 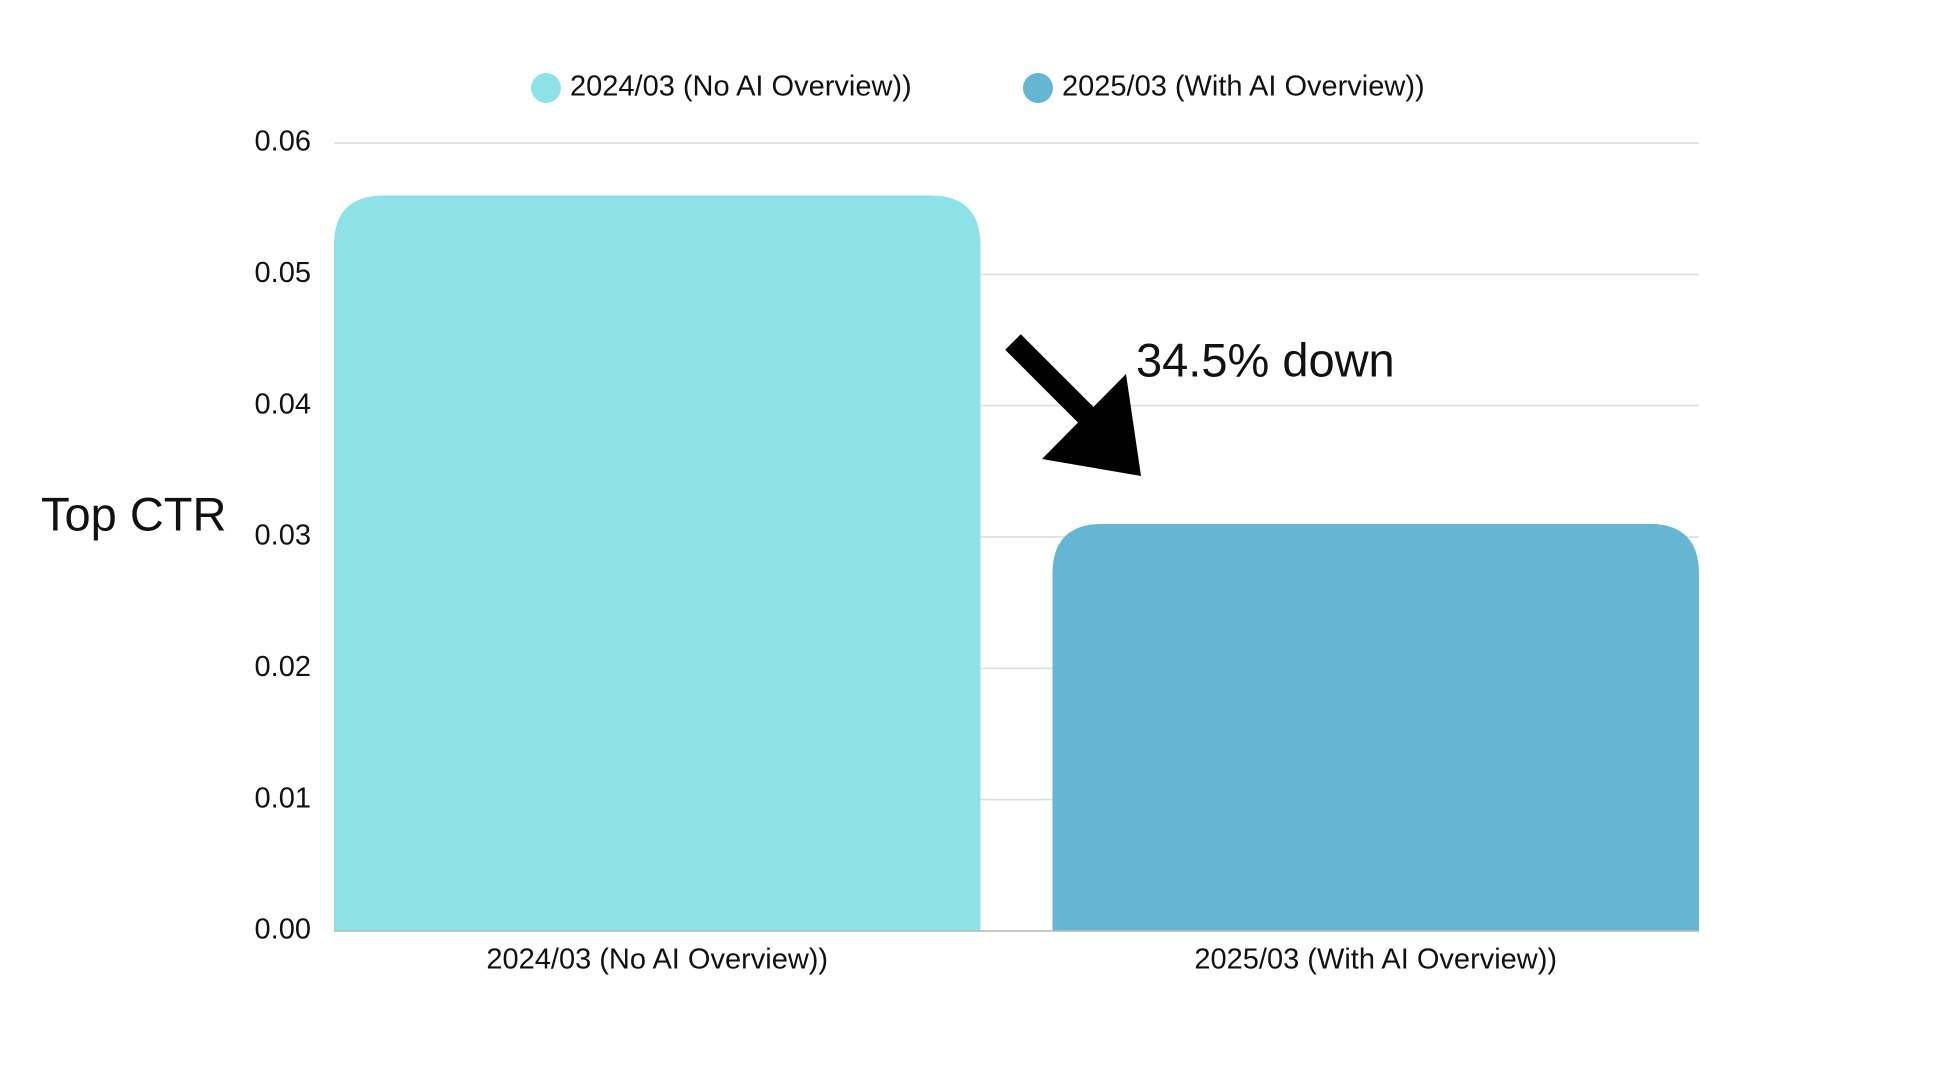 What do you see at coordinates (283, 142) in the screenshot?
I see `y-tick-label: 0.06` at bounding box center [283, 142].